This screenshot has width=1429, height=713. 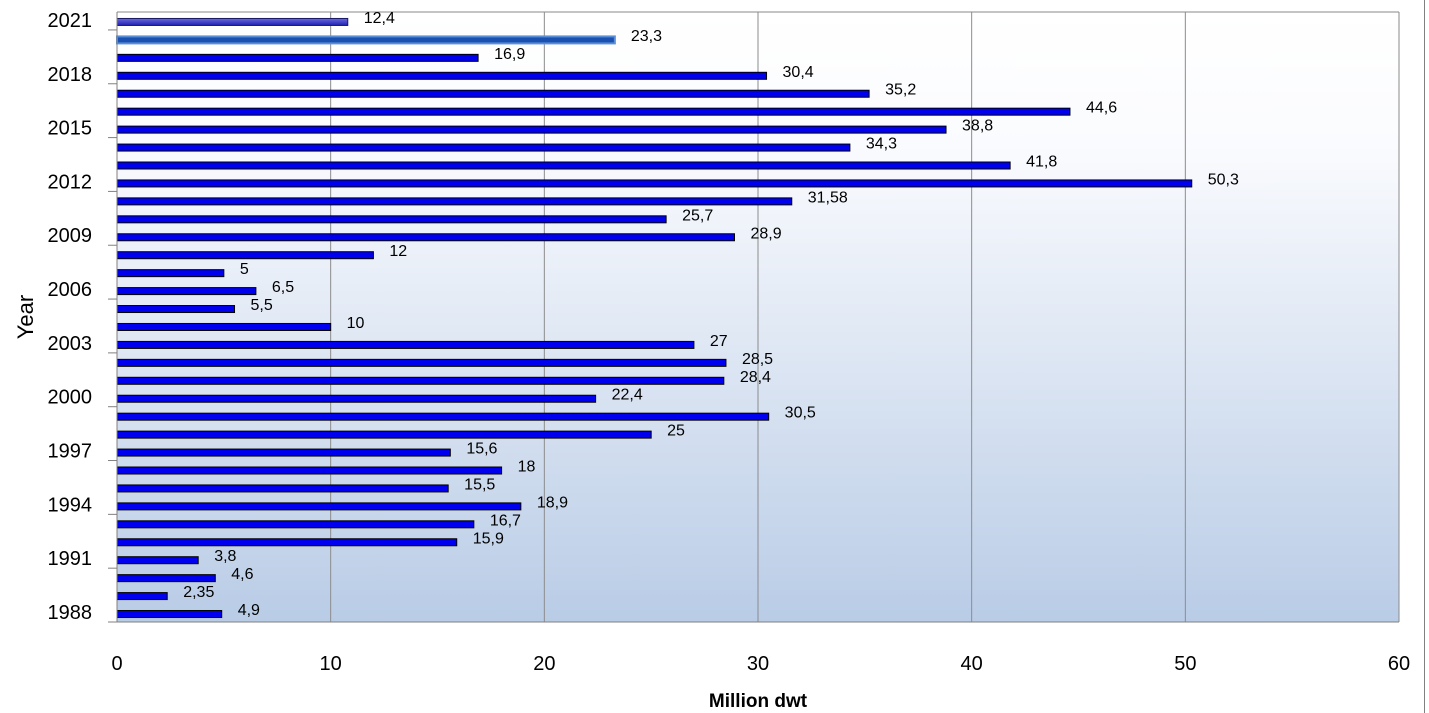 What do you see at coordinates (331, 664) in the screenshot?
I see `x-tick-label: 10` at bounding box center [331, 664].